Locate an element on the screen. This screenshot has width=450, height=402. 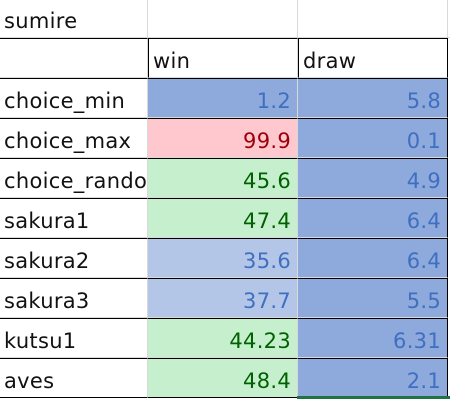
cell-win: 35.6 is located at coordinates (223, 258).